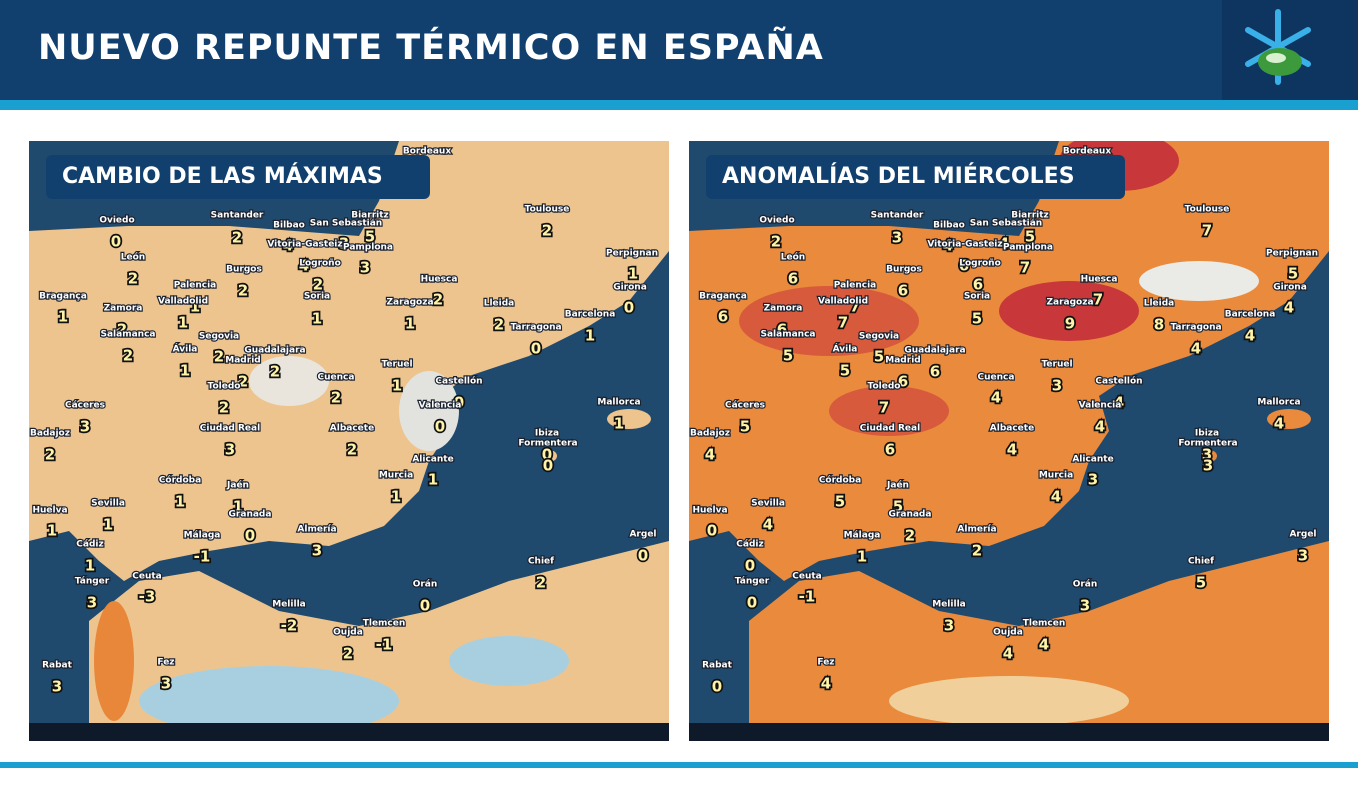 The image size is (1358, 800). Describe the element at coordinates (749, 545) in the screenshot. I see `city-label: Cádiz` at that location.